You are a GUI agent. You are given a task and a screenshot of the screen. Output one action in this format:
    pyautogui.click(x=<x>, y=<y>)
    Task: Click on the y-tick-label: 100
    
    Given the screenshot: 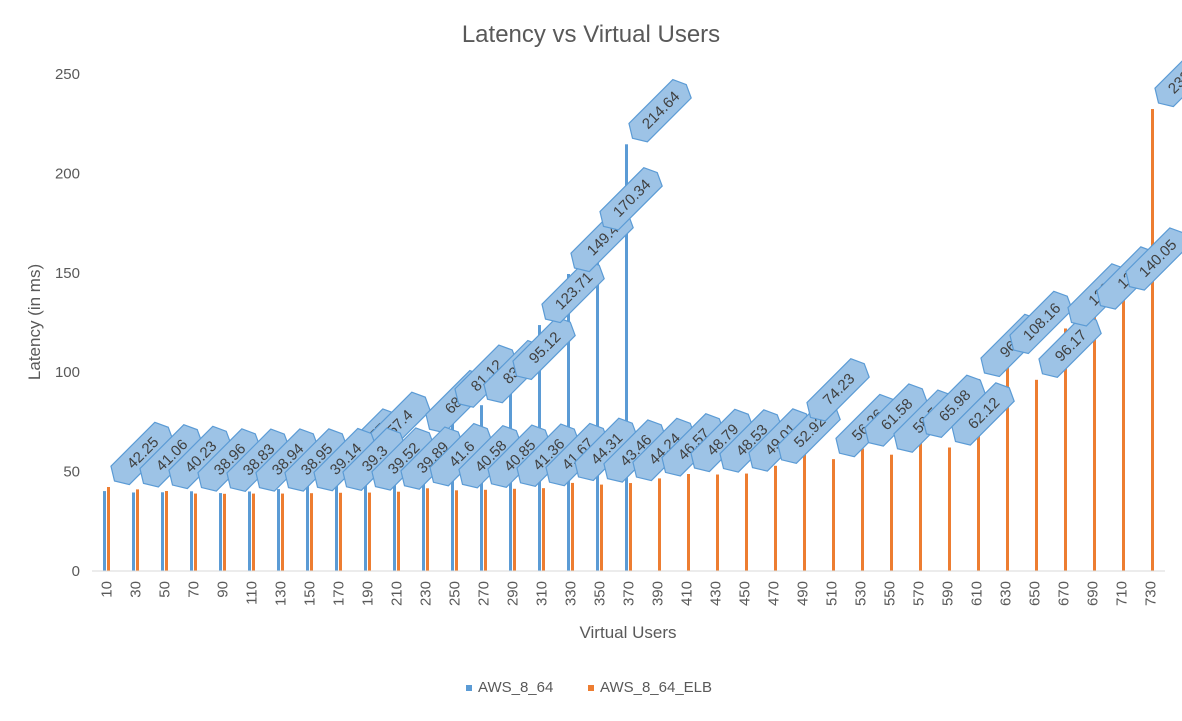 What is the action you would take?
    pyautogui.click(x=67, y=372)
    